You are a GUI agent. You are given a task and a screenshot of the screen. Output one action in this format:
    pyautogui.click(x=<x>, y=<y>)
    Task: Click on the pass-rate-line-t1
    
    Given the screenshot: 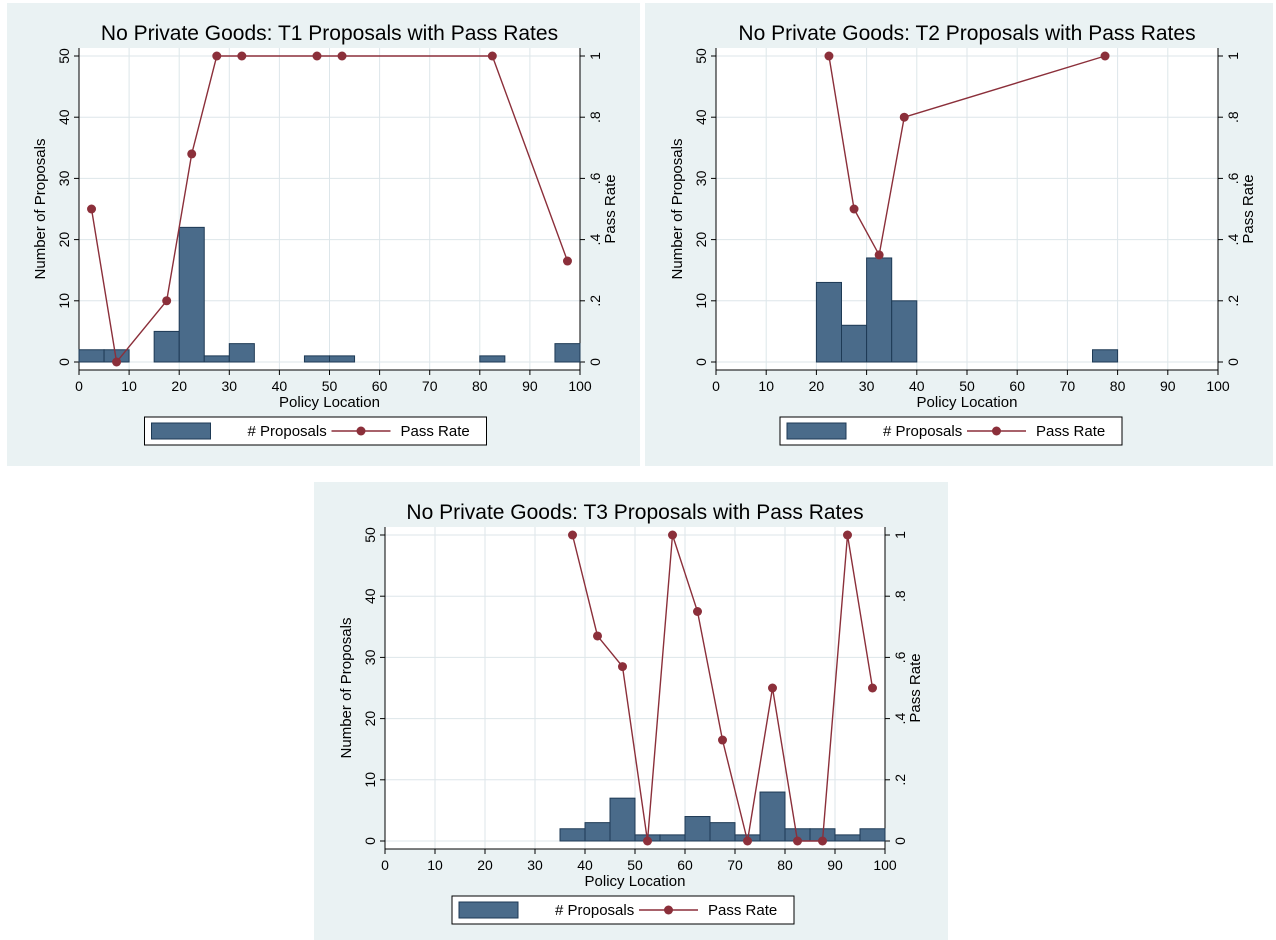 What is the action you would take?
    pyautogui.click(x=329, y=209)
    